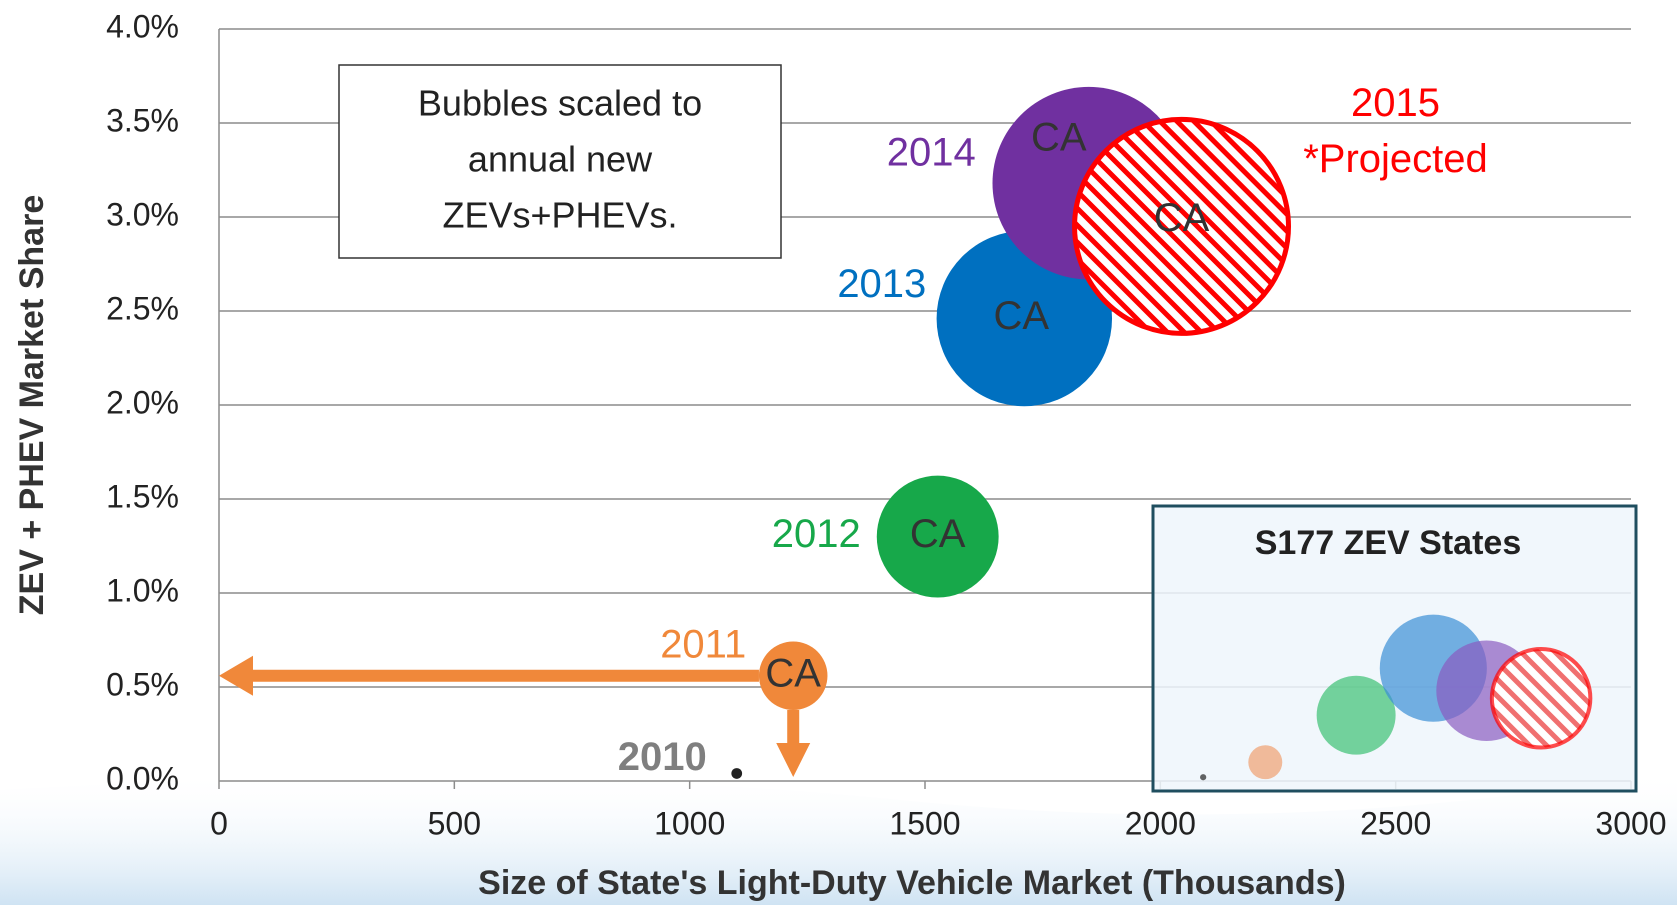 The width and height of the screenshot is (1677, 905). I want to click on y-tick-label: 3.0%, so click(142, 214).